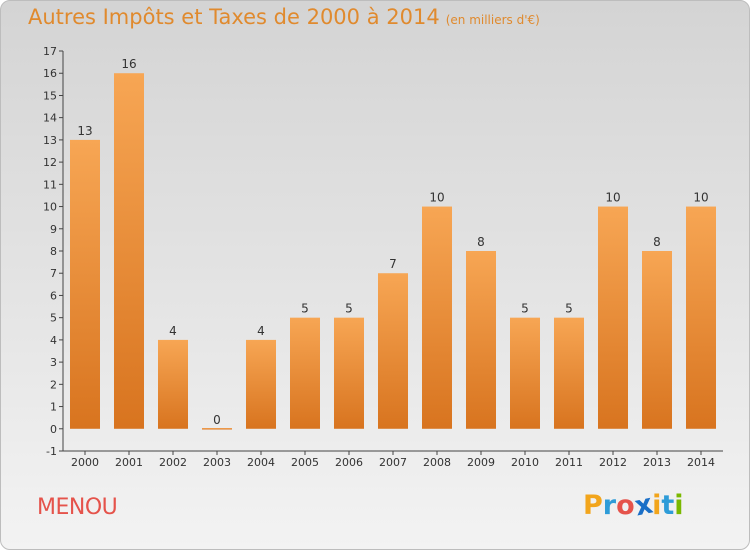 This screenshot has height=550, width=750. I want to click on y-tick-label: 15, so click(50, 95).